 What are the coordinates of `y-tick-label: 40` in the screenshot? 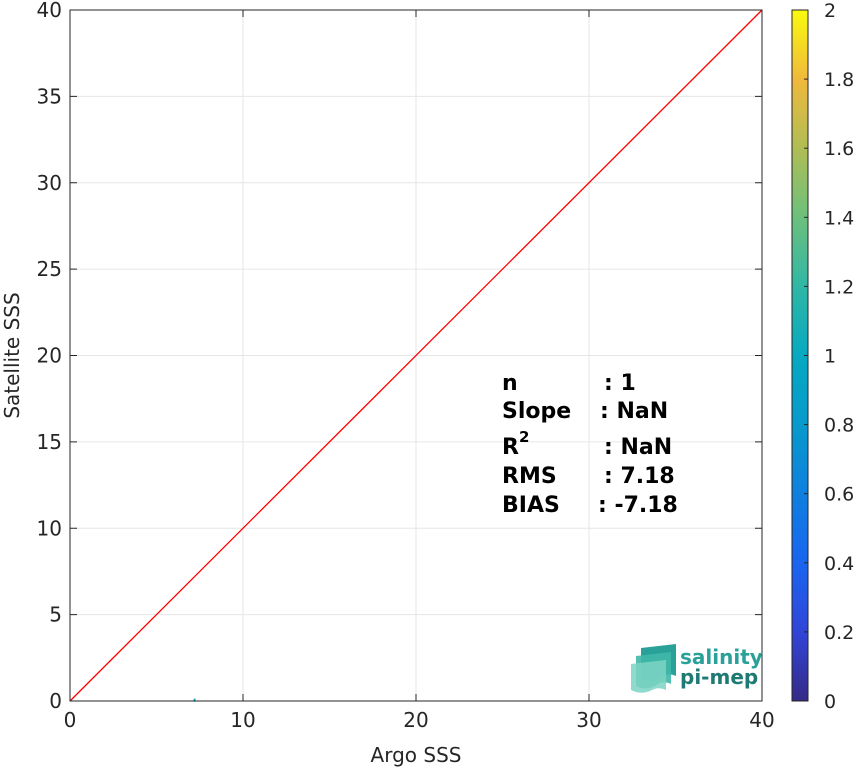 It's located at (49, 11).